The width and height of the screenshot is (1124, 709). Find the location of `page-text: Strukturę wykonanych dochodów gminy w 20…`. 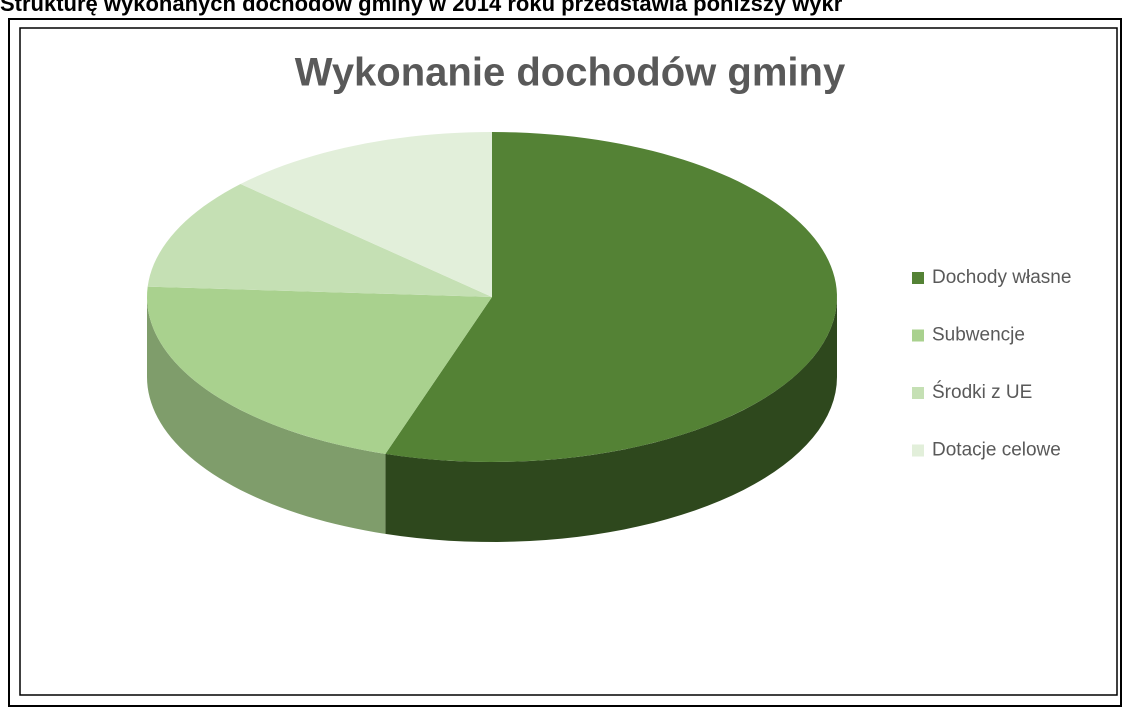

page-text: Strukturę wykonanych dochodów gminy w 20… is located at coordinates (421, 8).